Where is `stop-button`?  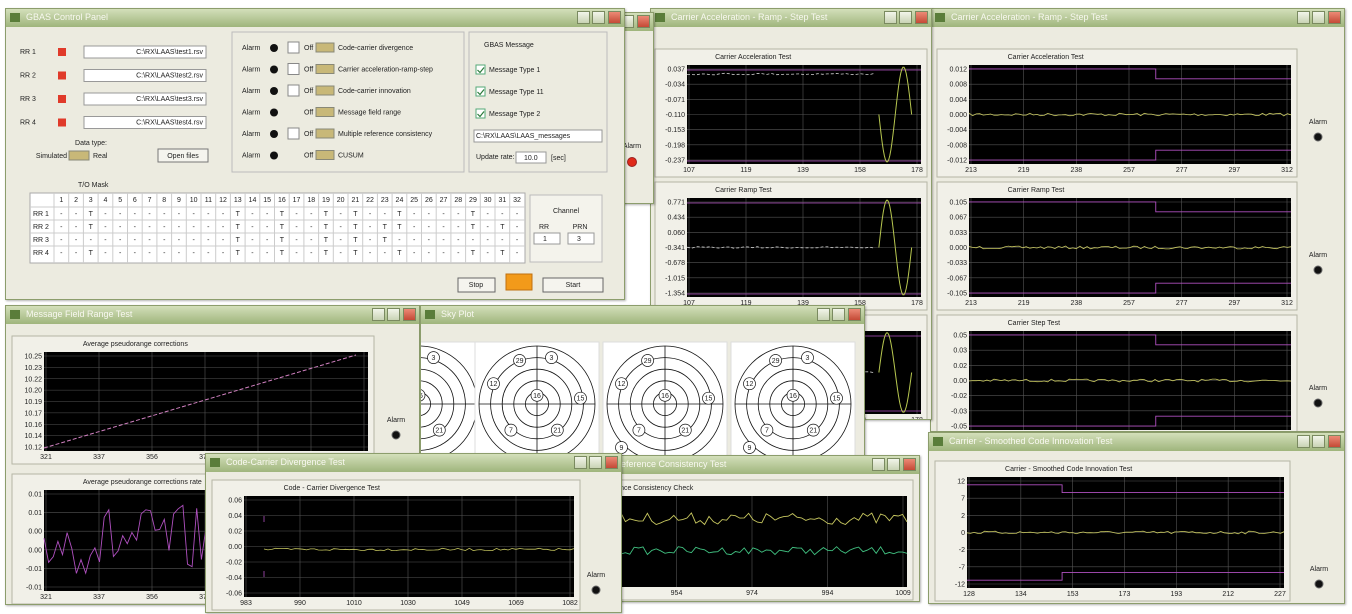
stop-button is located at coordinates (476, 285).